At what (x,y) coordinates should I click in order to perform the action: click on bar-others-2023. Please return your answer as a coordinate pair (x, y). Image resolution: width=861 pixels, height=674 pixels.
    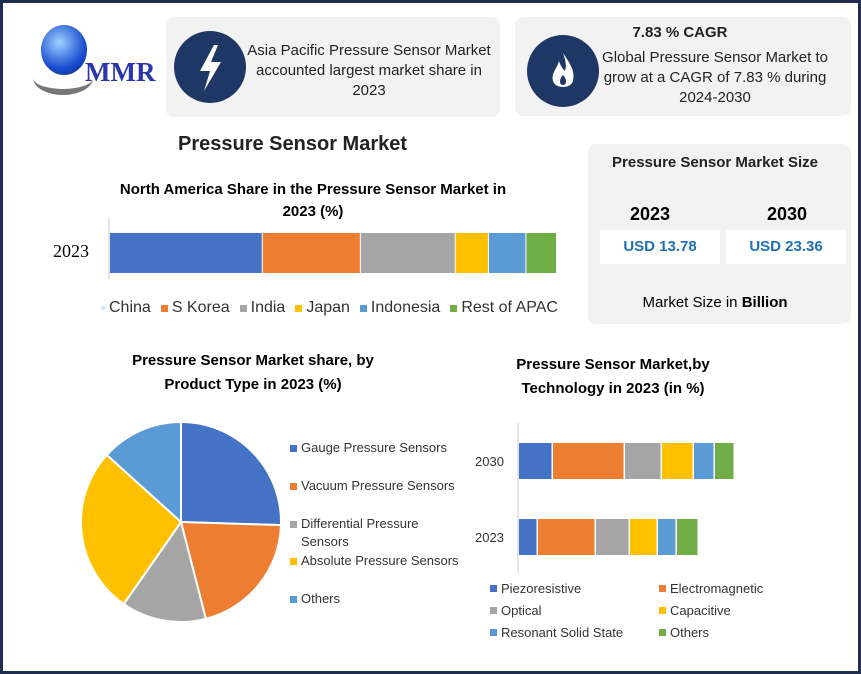
    Looking at the image, I should click on (687, 537).